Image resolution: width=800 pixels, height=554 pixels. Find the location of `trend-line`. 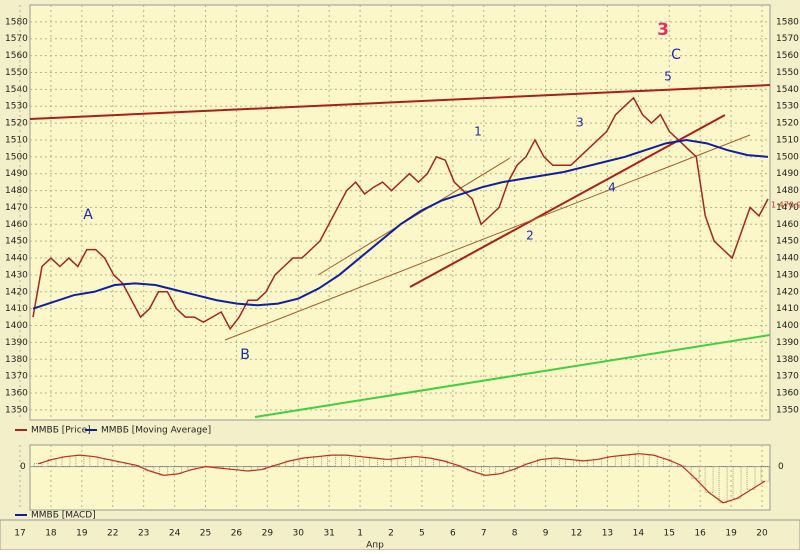

trend-line is located at coordinates (567, 201).